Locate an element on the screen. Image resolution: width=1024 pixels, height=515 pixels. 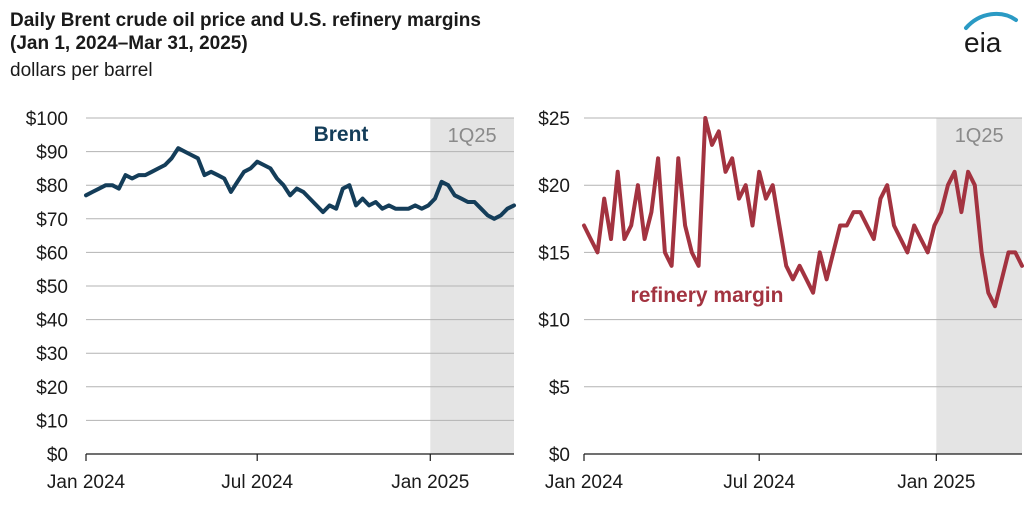
logo-text: eia is located at coordinates (983, 42).